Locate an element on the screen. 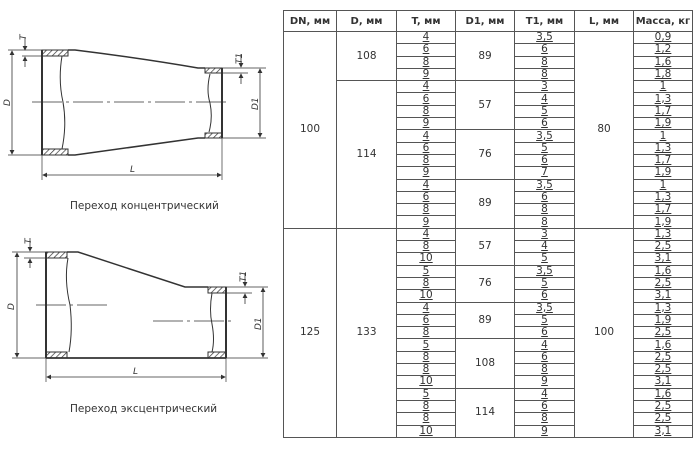 The image size is (700, 450). table-row: 6 4 1,3 is located at coordinates (488, 99).